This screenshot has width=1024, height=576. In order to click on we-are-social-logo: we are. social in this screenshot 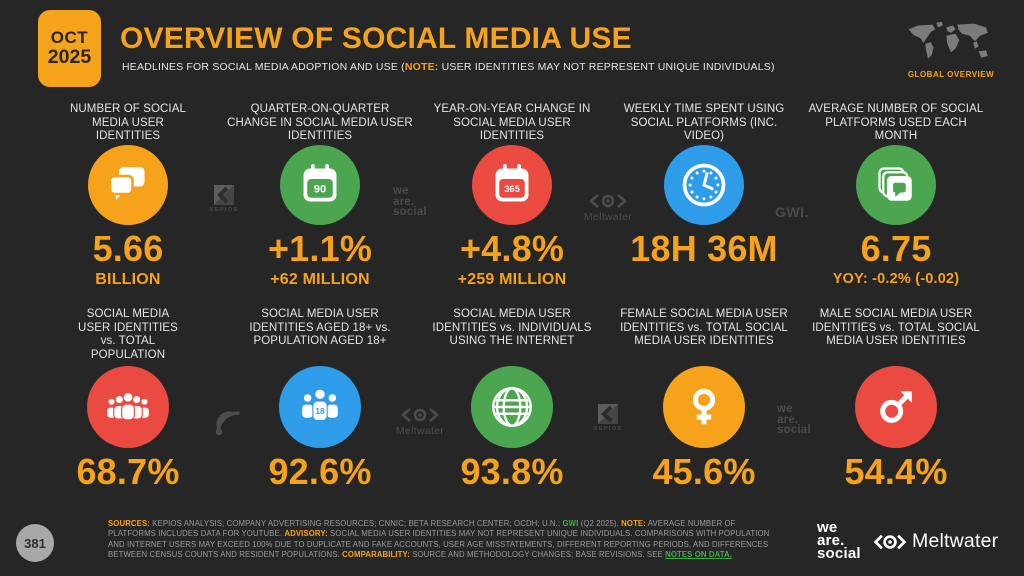, I will do `click(839, 540)`.